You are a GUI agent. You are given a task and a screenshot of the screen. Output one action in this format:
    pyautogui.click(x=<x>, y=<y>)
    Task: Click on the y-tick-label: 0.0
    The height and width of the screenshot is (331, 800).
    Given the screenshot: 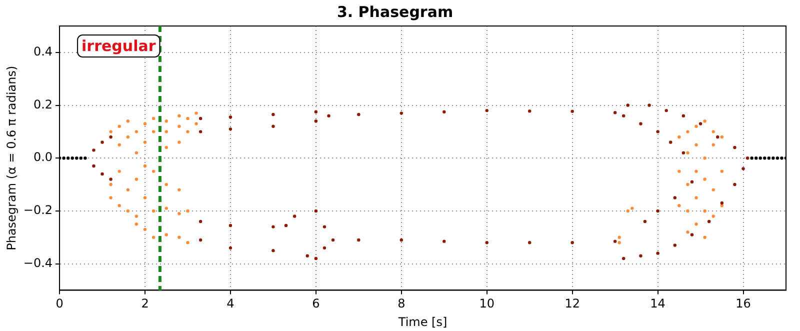 What is the action you would take?
    pyautogui.click(x=43, y=157)
    